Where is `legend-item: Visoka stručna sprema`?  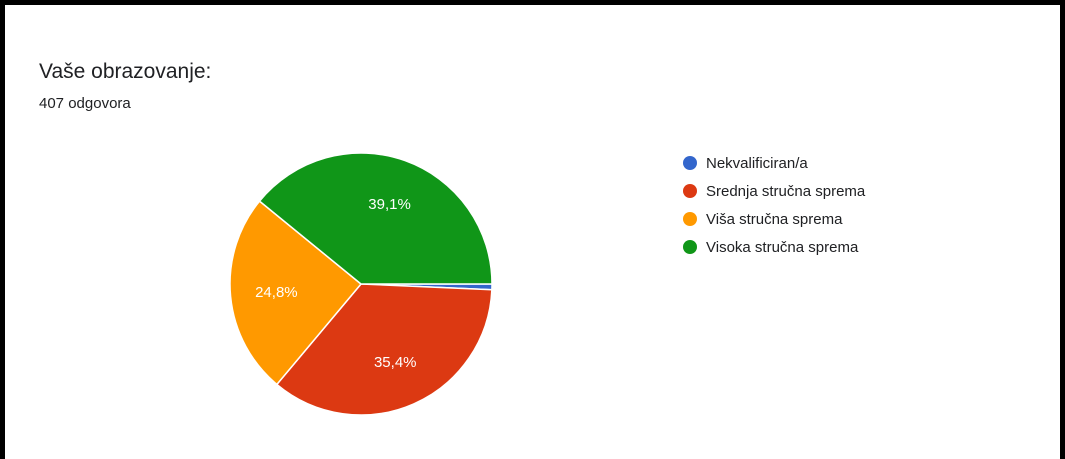 legend-item: Visoka stručna sprema is located at coordinates (774, 247).